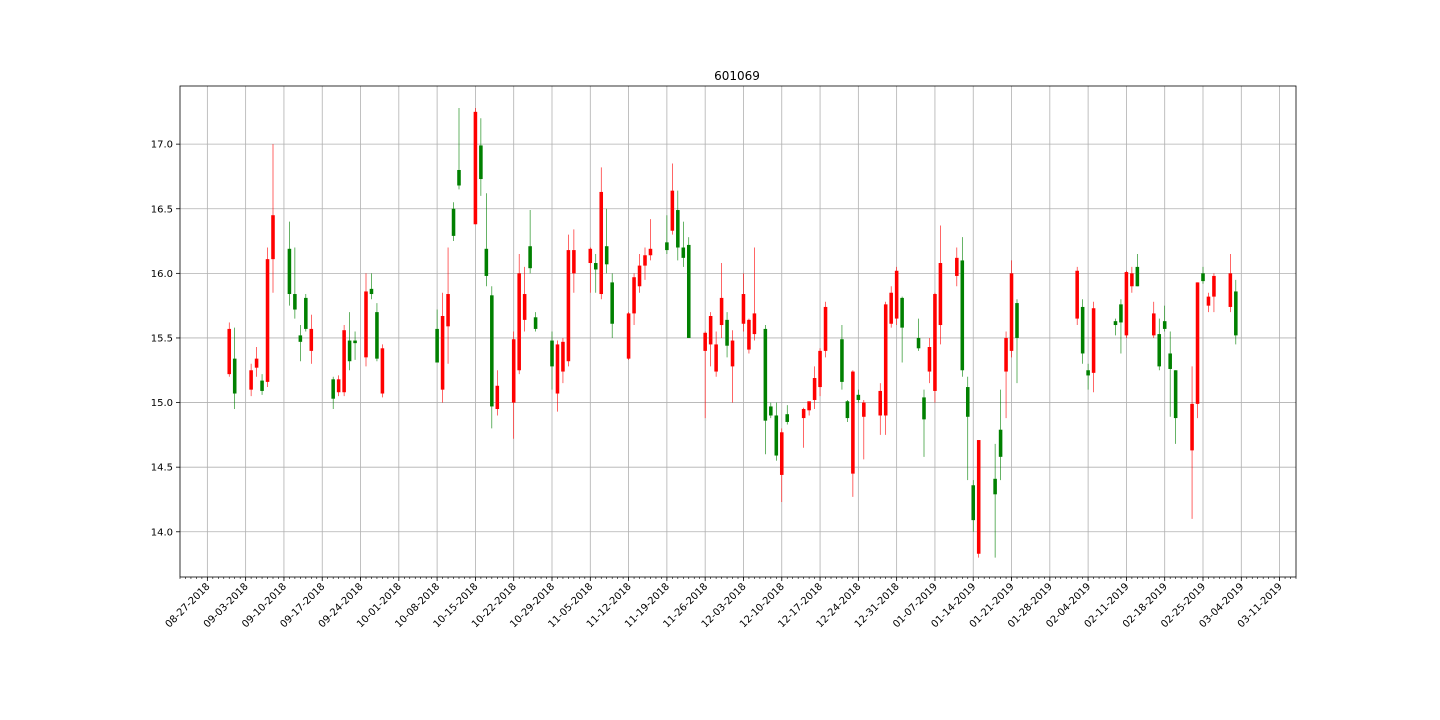 The image size is (1440, 720). What do you see at coordinates (162, 403) in the screenshot?
I see `y-tick-label: 15.0` at bounding box center [162, 403].